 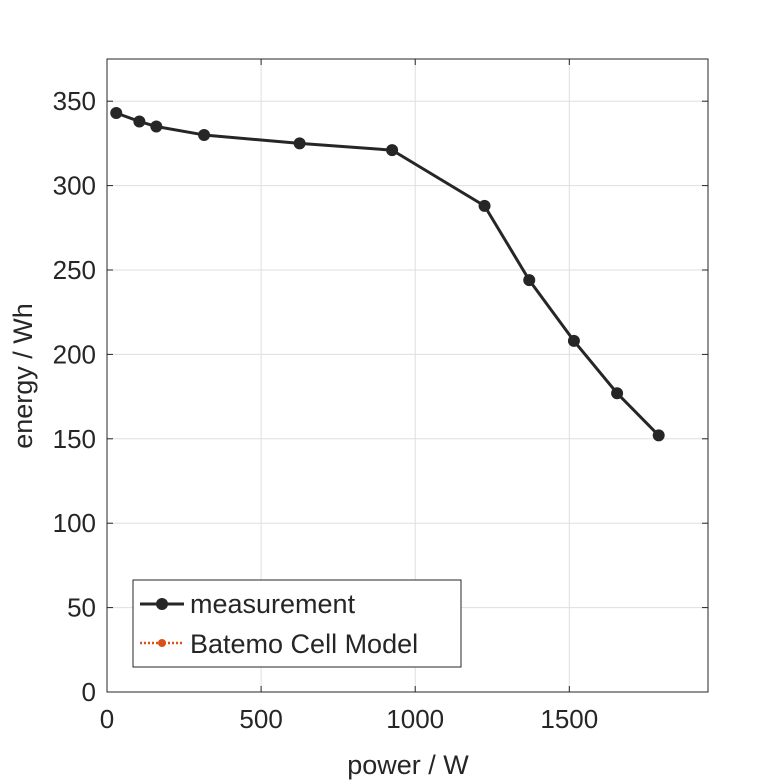 I want to click on x-tick-label: 0, so click(x=107, y=719).